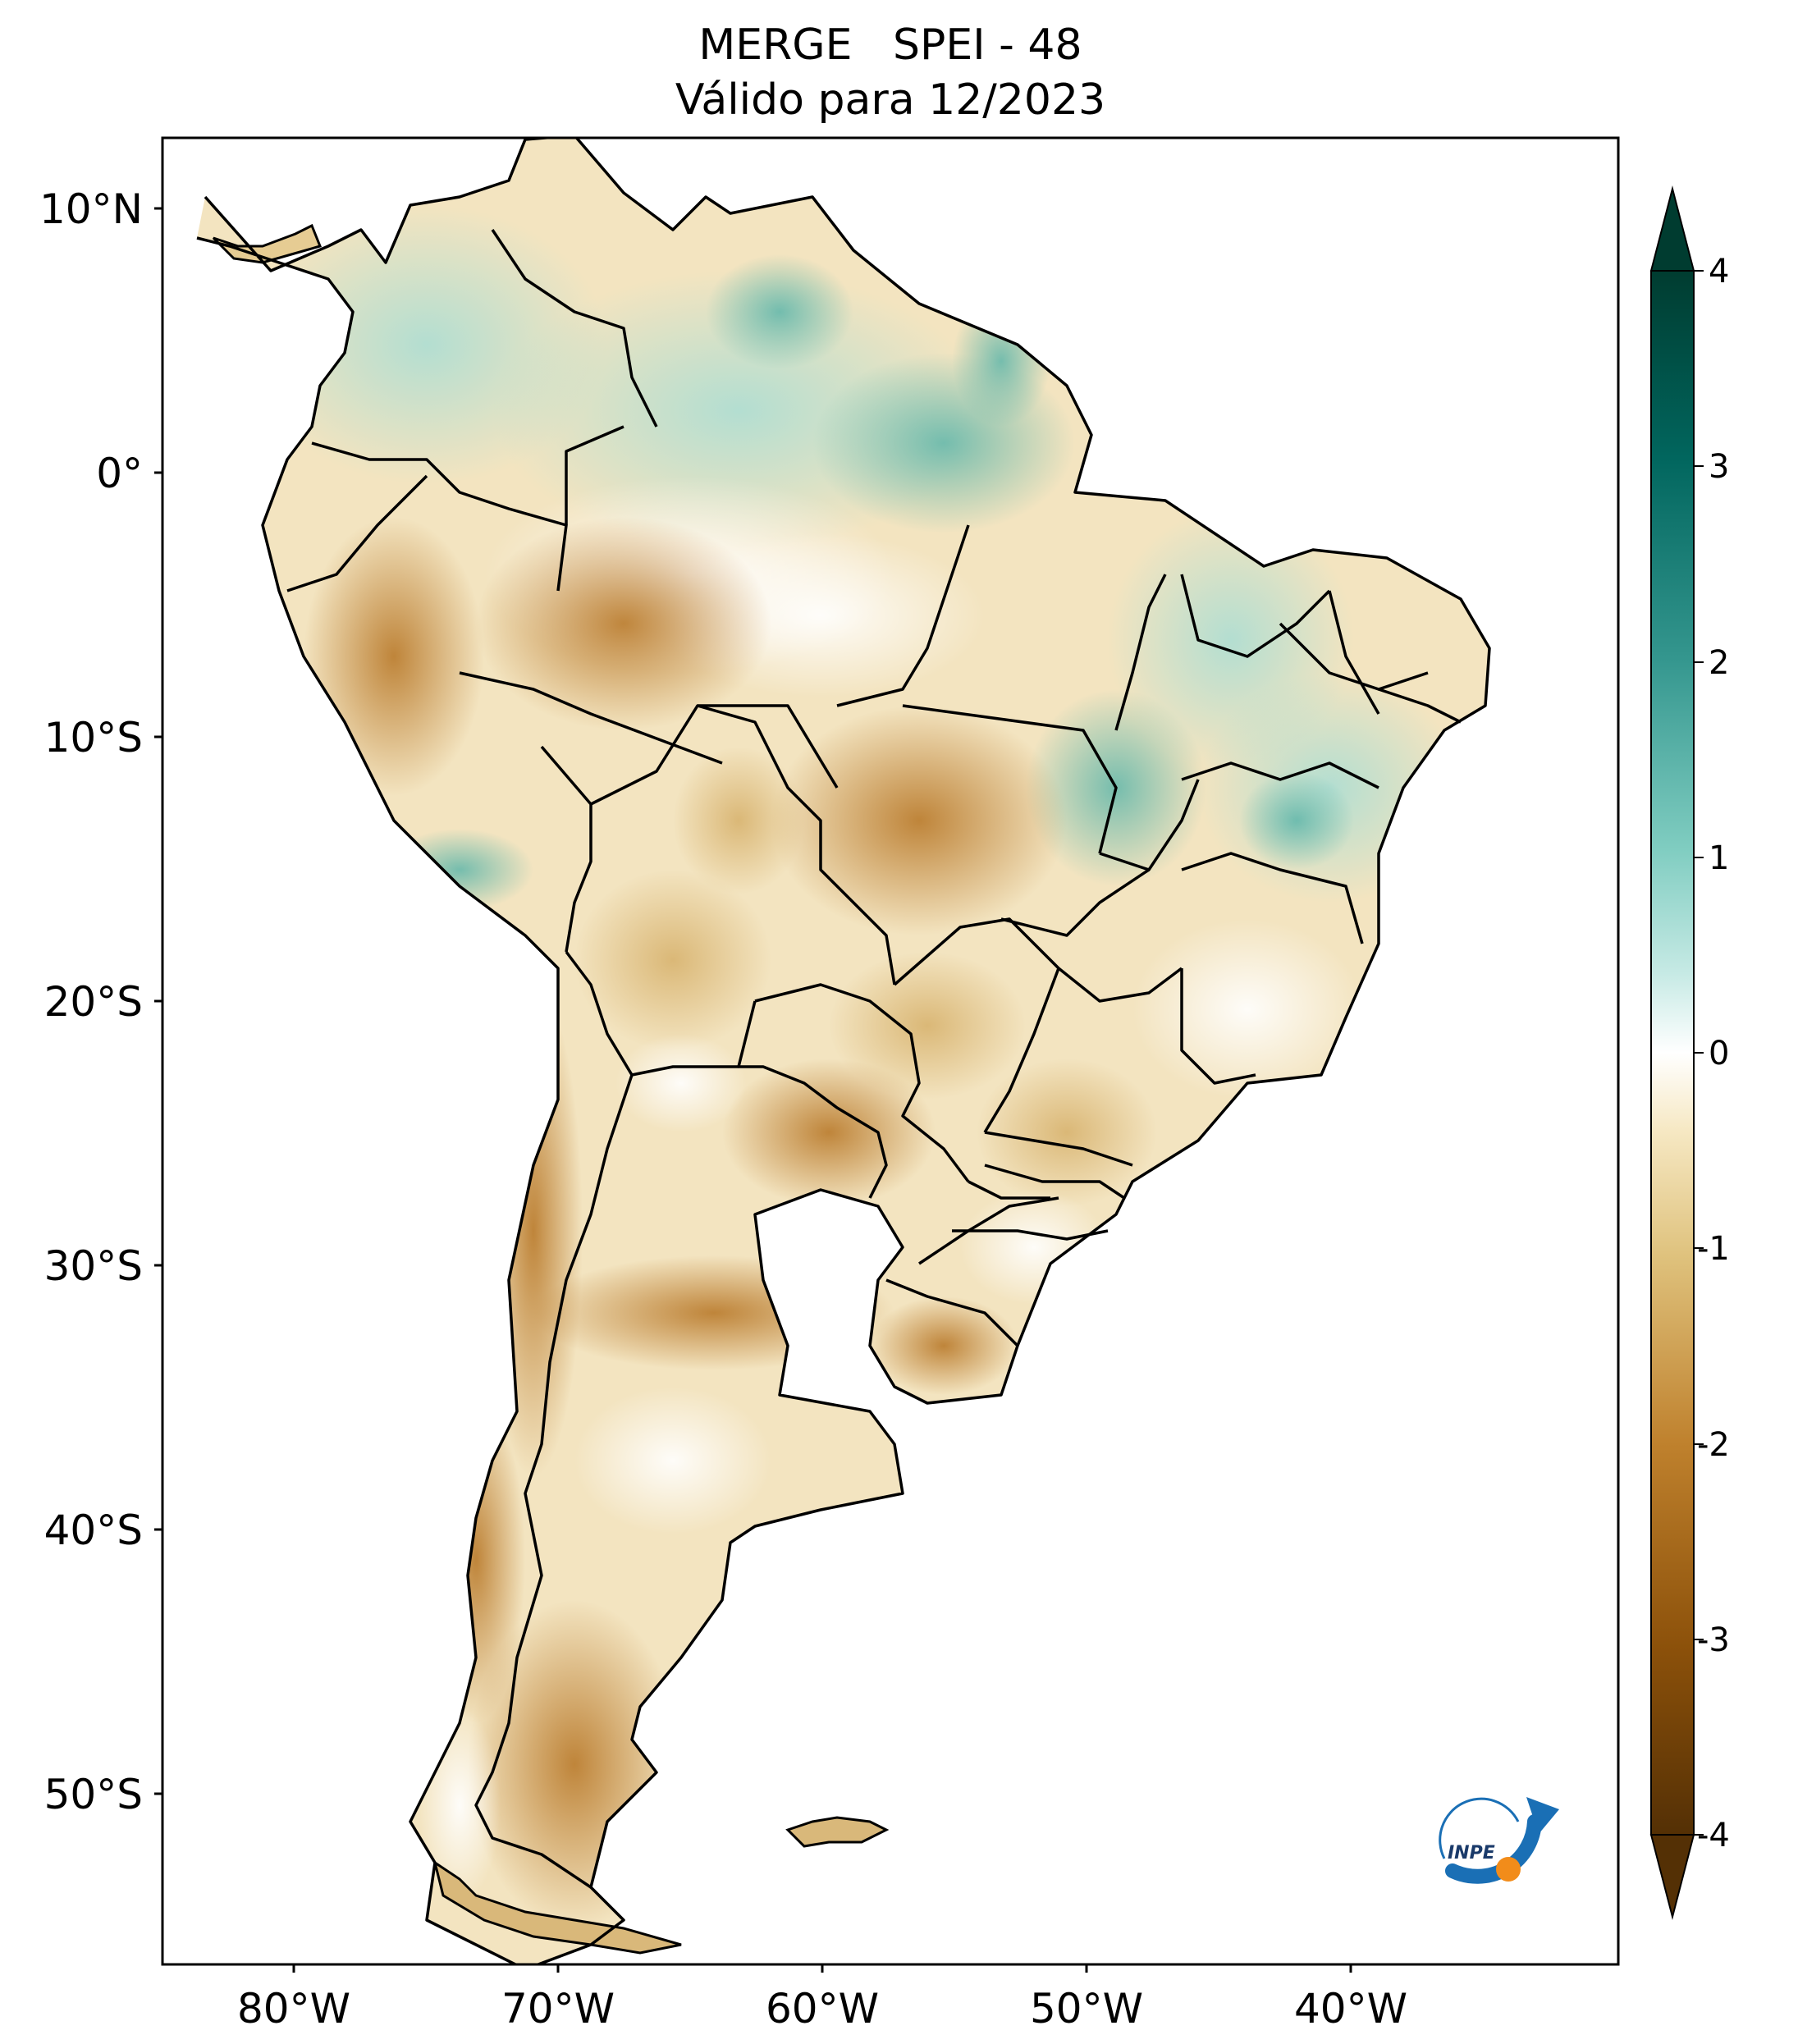 The image size is (1798, 2044). What do you see at coordinates (91, 209) in the screenshot?
I see `lat-tick-label: 10°N` at bounding box center [91, 209].